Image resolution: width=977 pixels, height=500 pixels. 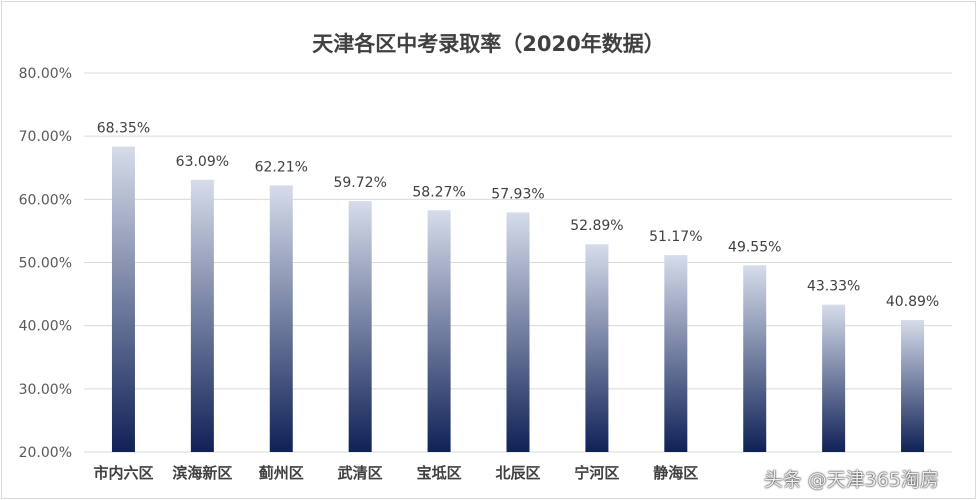 I want to click on y-tick-label: 50.00%, so click(x=45, y=264).